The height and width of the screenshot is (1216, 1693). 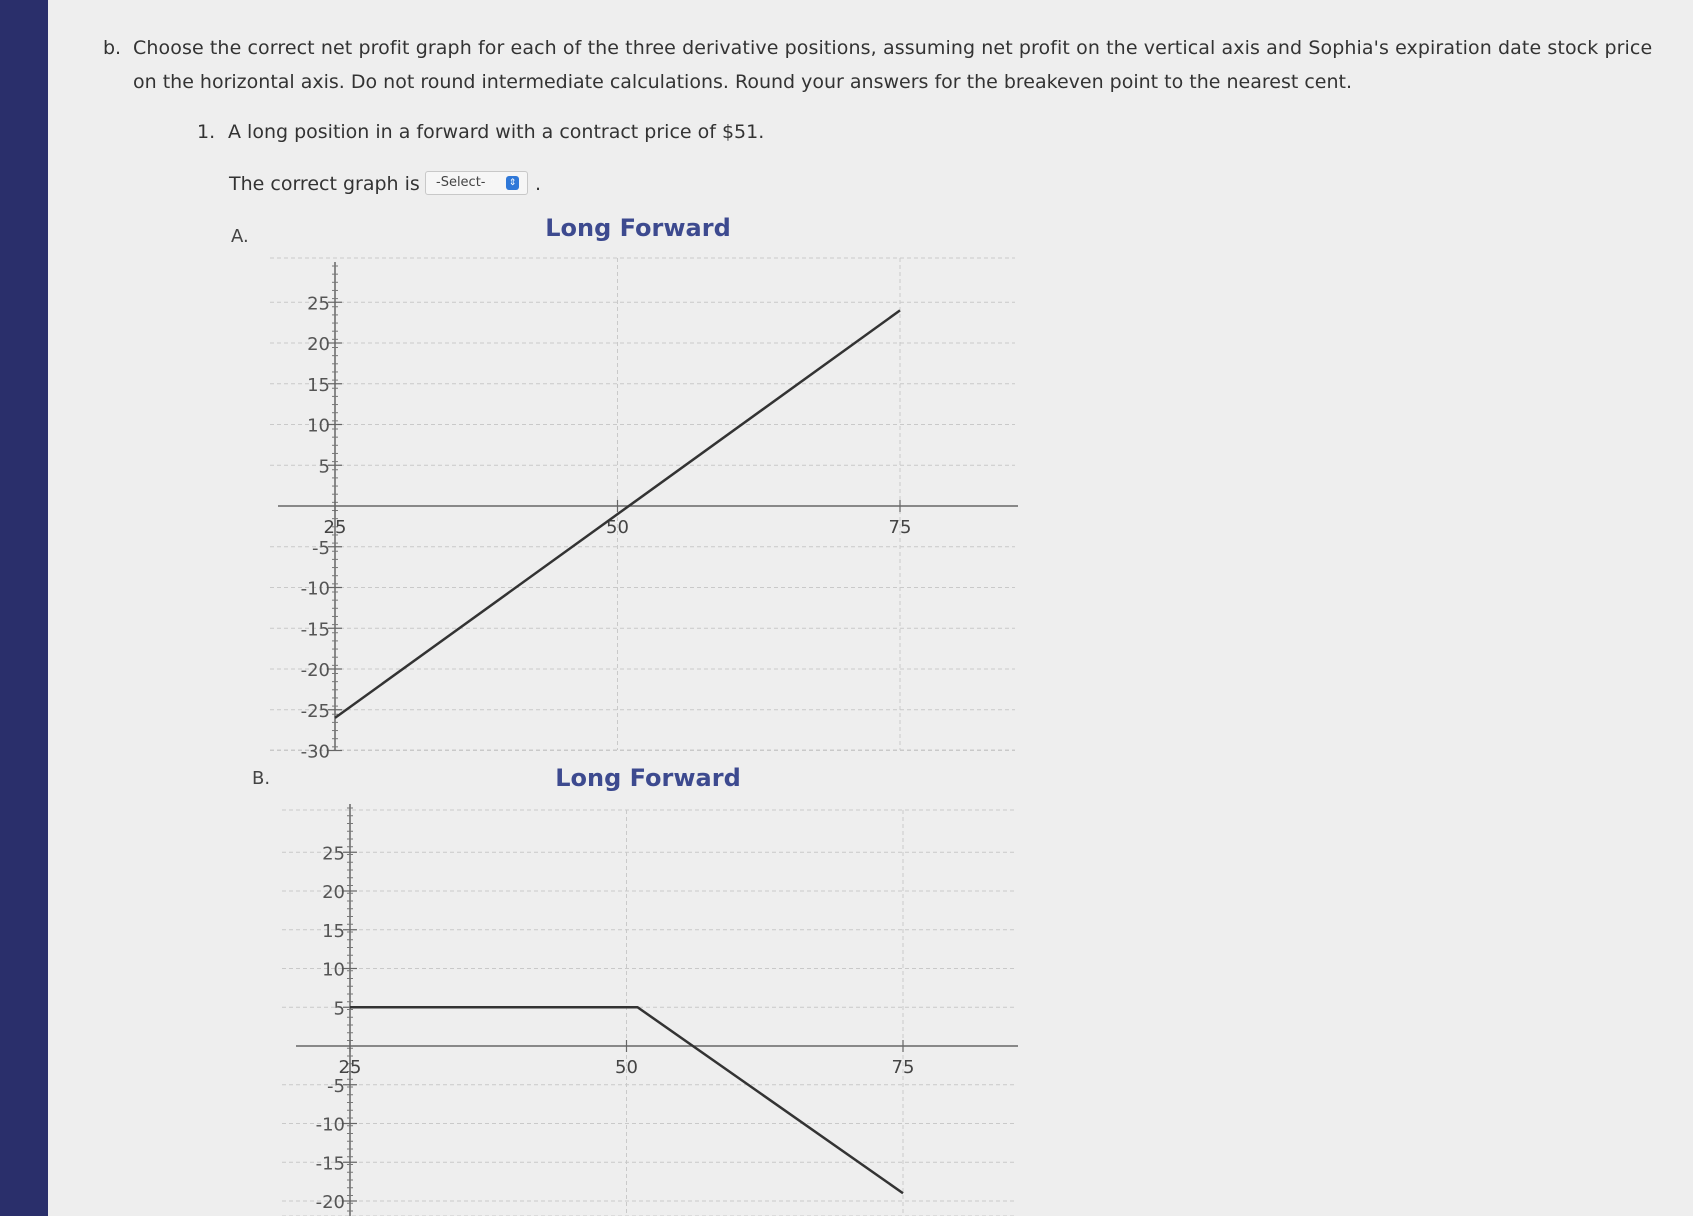 What do you see at coordinates (648, 778) in the screenshot?
I see `chart-b-title: Long Forward` at bounding box center [648, 778].